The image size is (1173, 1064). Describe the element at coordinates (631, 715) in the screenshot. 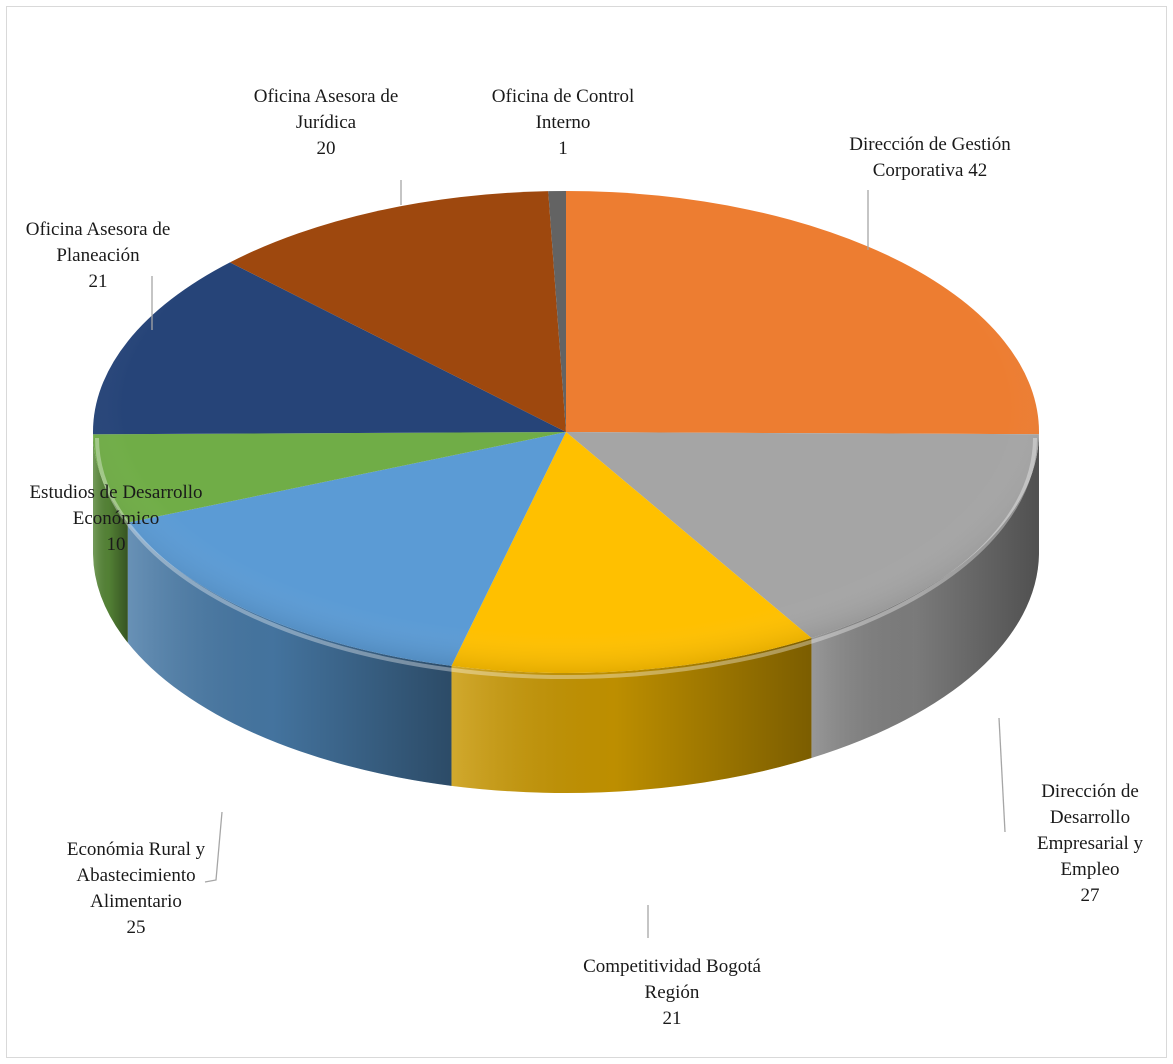

I see `pie-side-shade-competitividad` at that location.